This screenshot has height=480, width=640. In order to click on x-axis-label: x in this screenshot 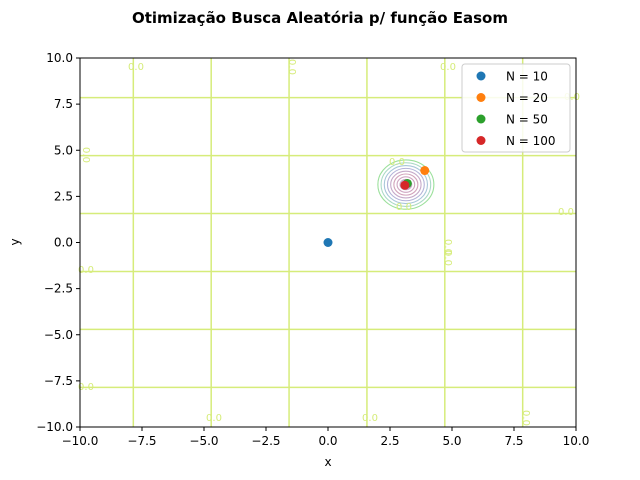, I will do `click(327, 462)`.